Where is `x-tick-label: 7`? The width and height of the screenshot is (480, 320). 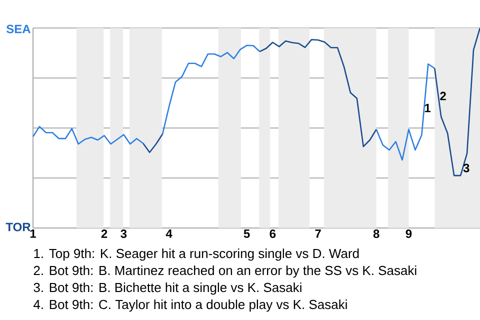
x-tick-label: 7 is located at coordinates (318, 234).